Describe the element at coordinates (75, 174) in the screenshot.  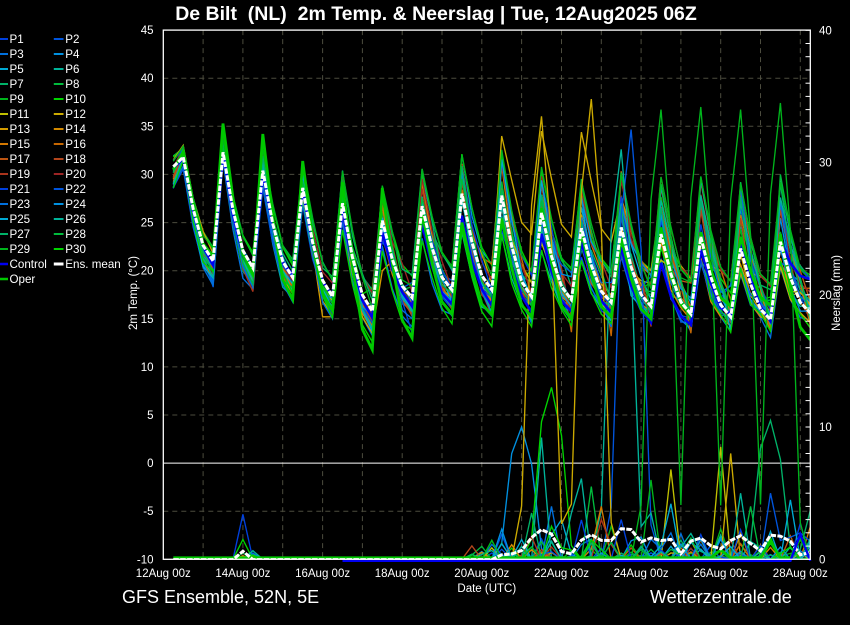
I see `svg-text: P20` at that location.